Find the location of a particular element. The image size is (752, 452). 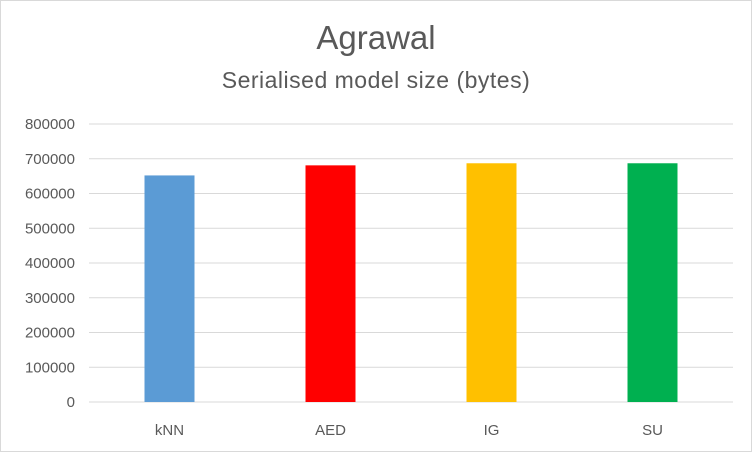

y-tick-label: 500000 is located at coordinates (50, 228).